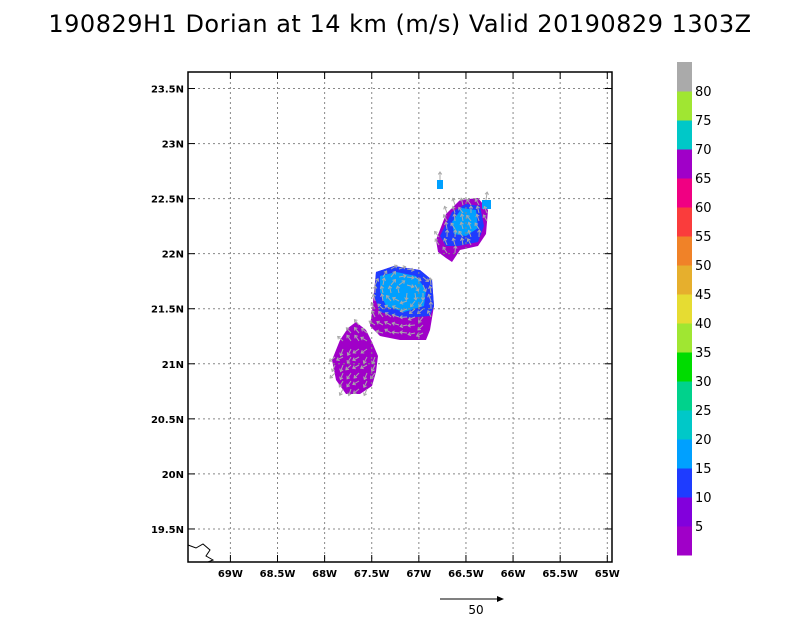  Describe the element at coordinates (699, 527) in the screenshot. I see `colorbar-label: 5` at that location.